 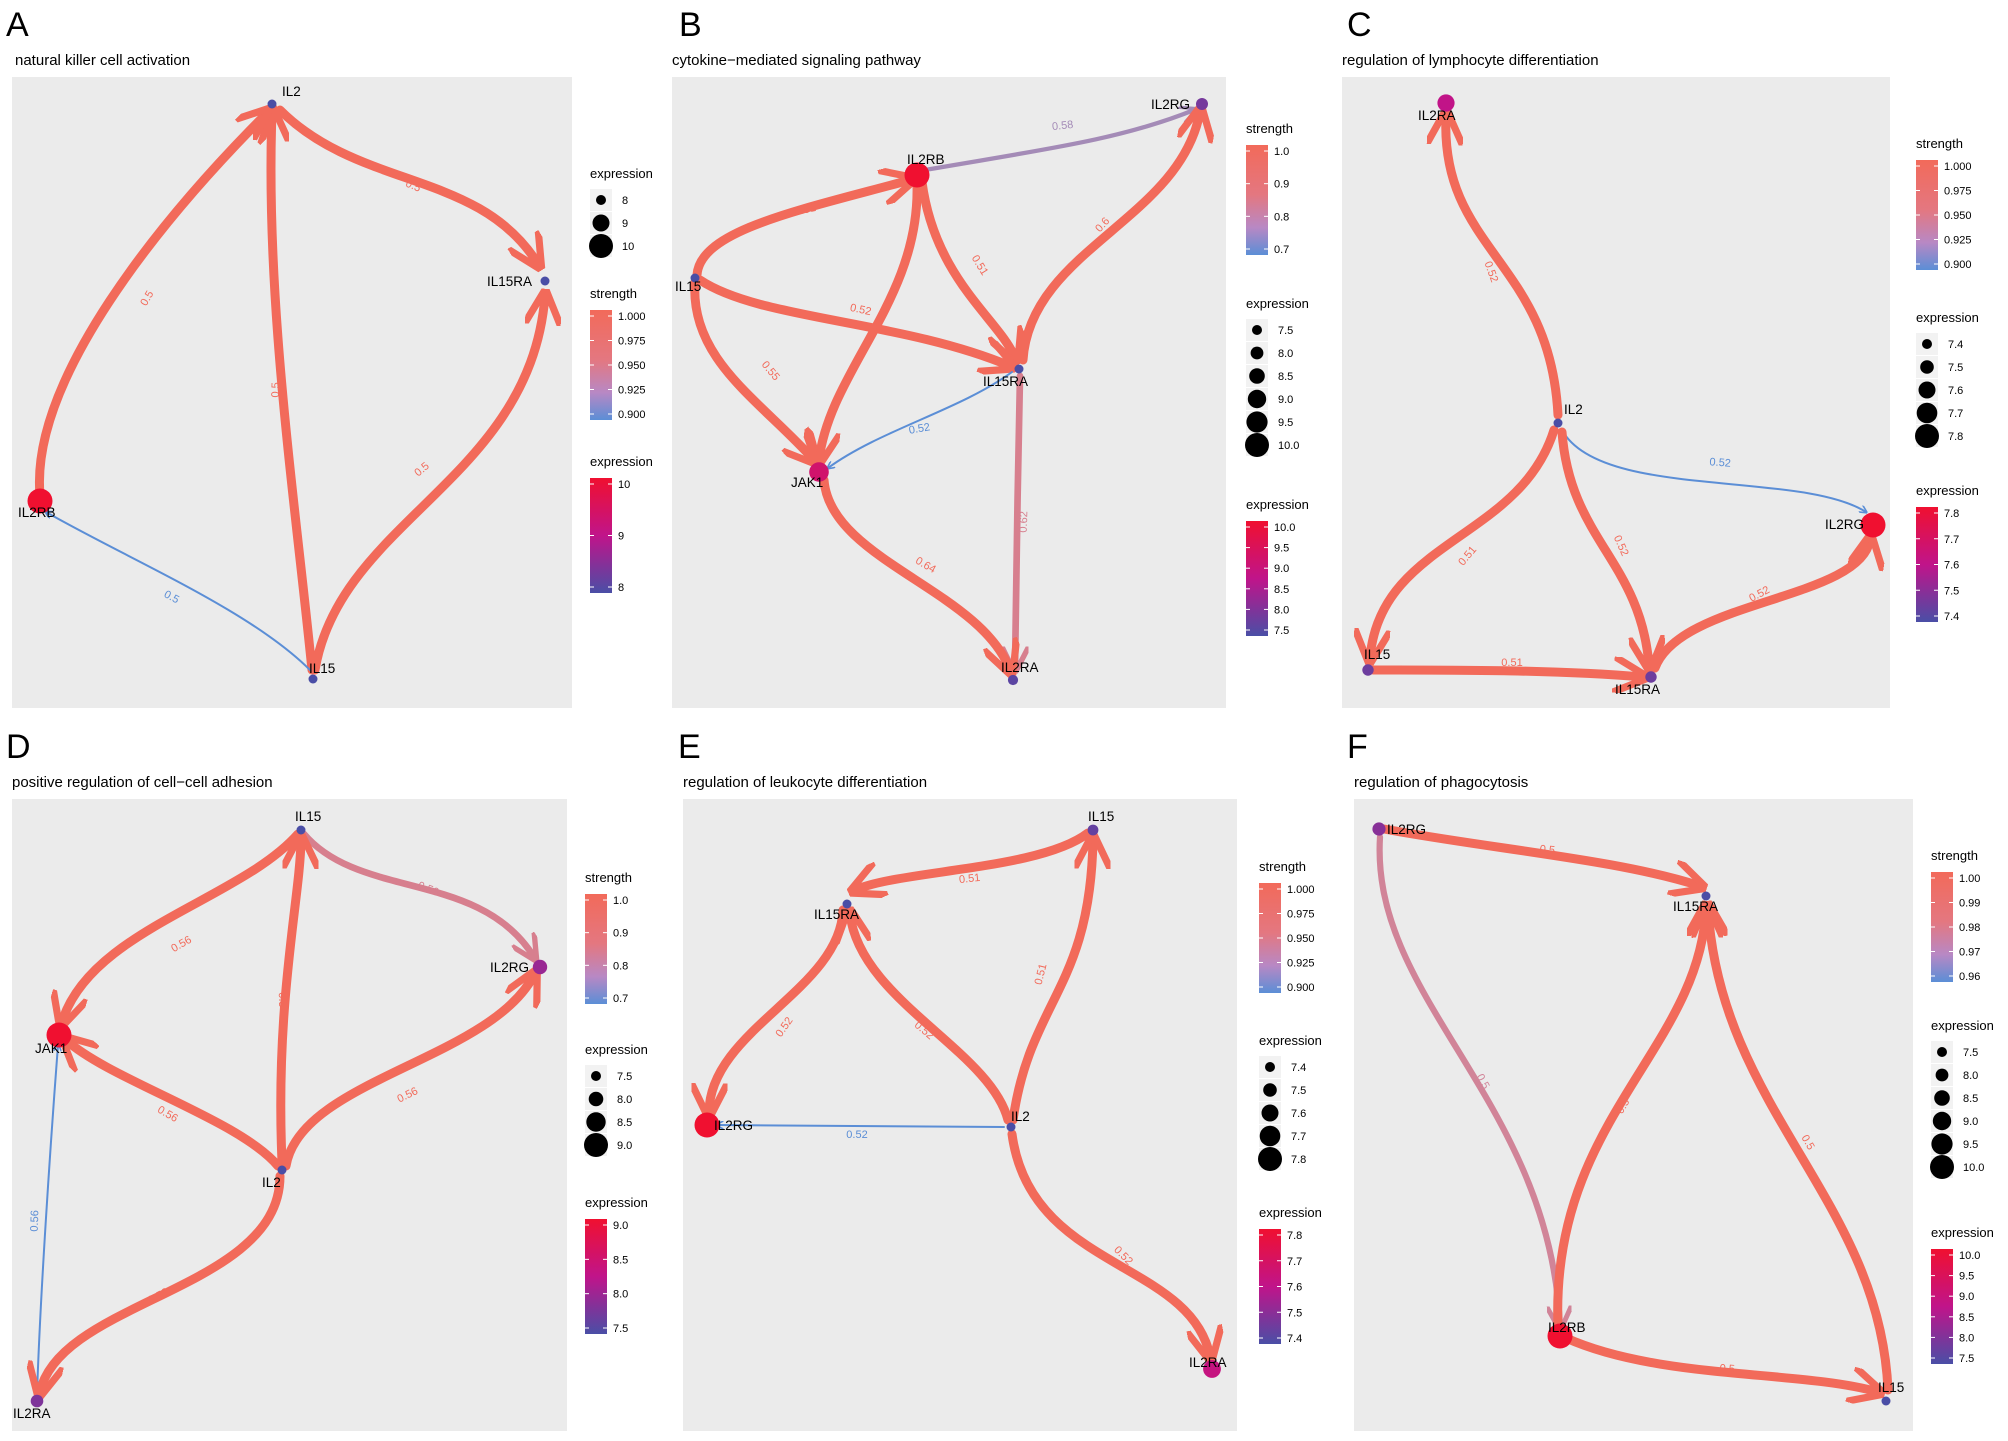 I want to click on legend-color: expression 10.0 9.5 9.0 8.5 8.0 7.5, so click(x=1277, y=567).